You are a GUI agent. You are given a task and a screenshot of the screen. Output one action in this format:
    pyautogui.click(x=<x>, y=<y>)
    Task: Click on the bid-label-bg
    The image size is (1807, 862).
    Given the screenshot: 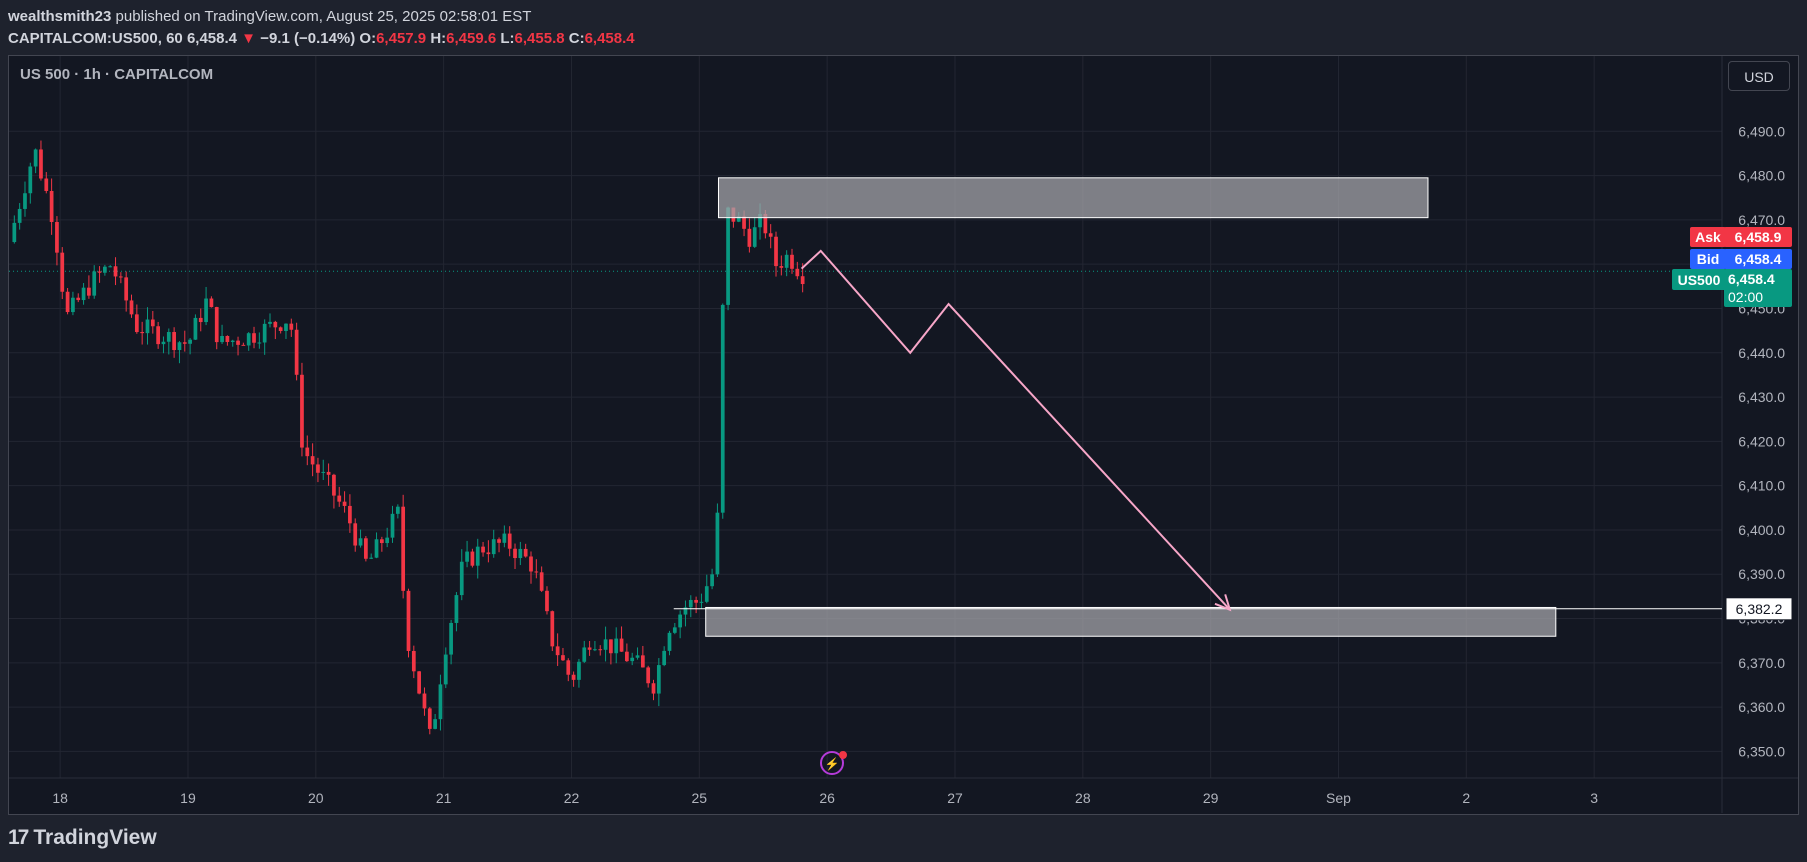 What is the action you would take?
    pyautogui.click(x=1708, y=259)
    